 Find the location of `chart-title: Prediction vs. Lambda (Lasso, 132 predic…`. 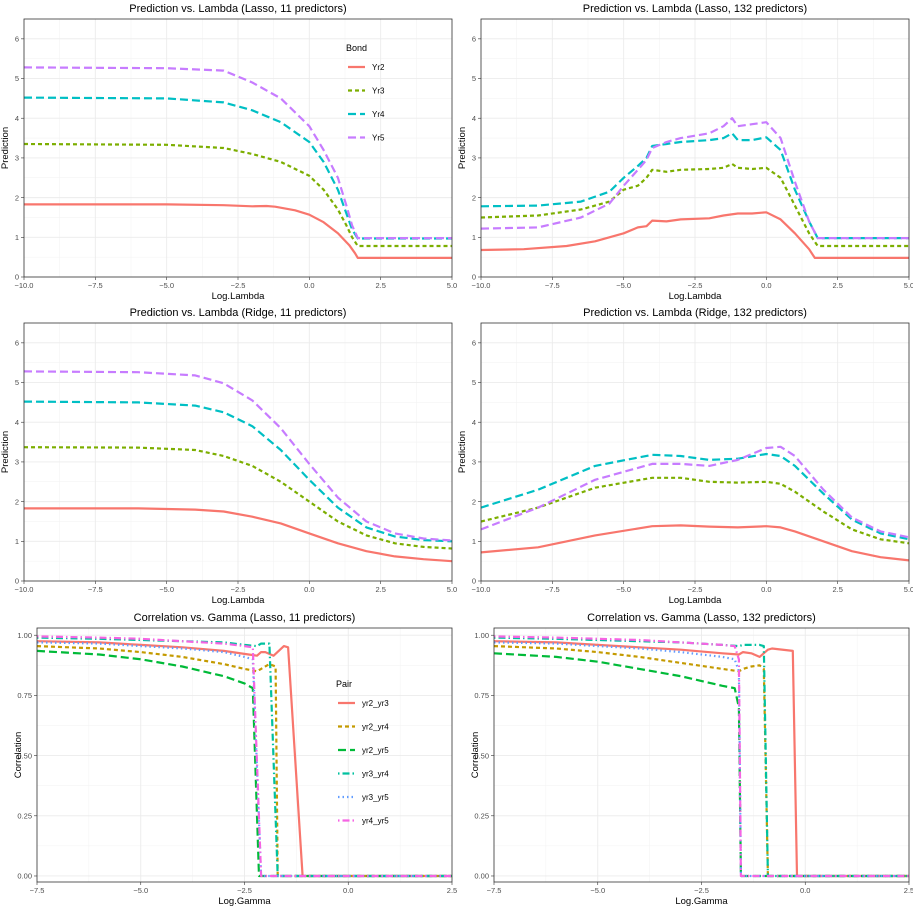

chart-title: Prediction vs. Lambda (Lasso, 132 predic… is located at coordinates (695, 9).